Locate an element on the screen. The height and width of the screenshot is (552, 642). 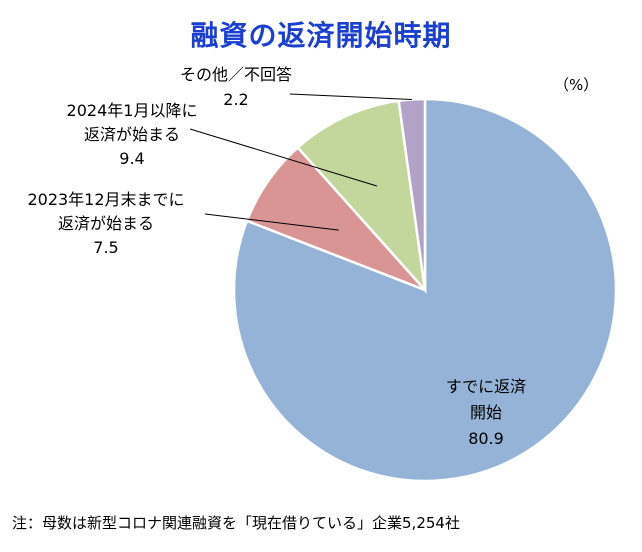
slice-label-0-1: 開始 is located at coordinates (486, 412).